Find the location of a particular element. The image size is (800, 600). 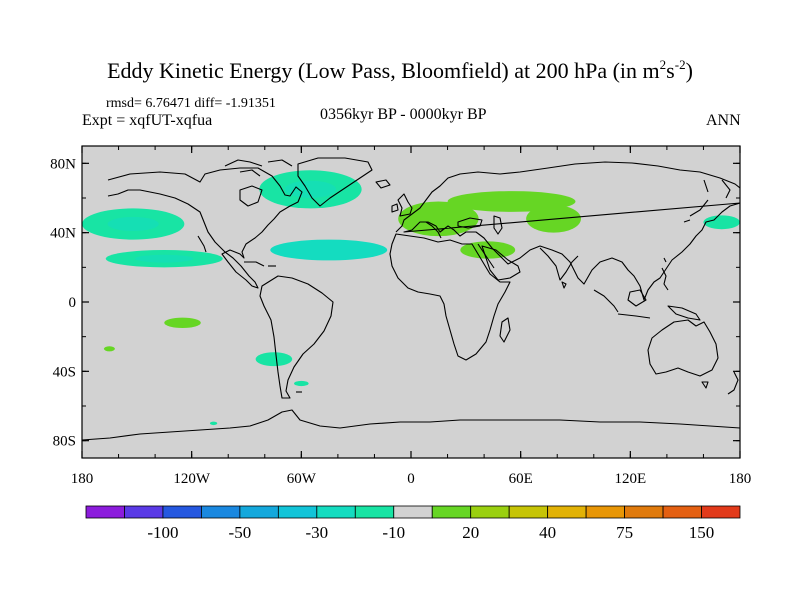

coastline-south-america is located at coordinates (296, 337).